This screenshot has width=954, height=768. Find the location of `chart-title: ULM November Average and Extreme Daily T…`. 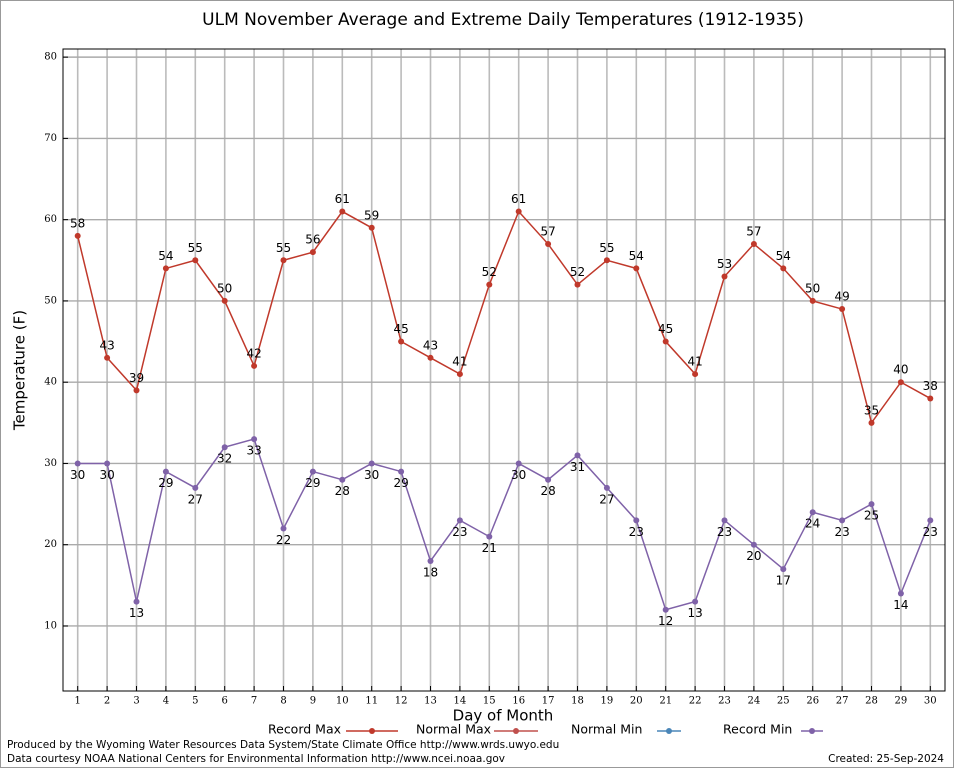

chart-title: ULM November Average and Extreme Daily T… is located at coordinates (503, 20).